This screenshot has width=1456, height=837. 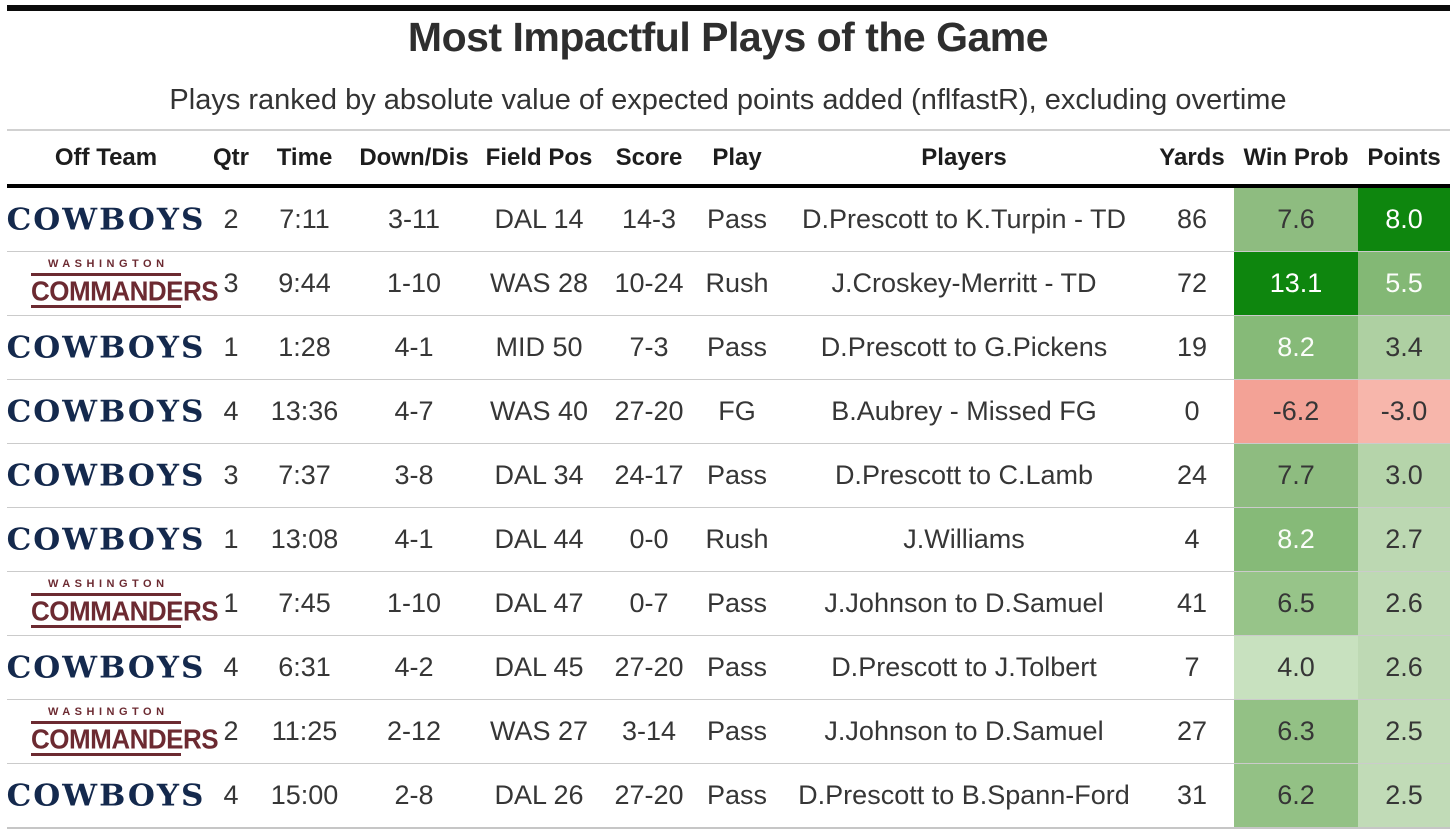 What do you see at coordinates (414, 283) in the screenshot?
I see `cell-down_dis: 1-10` at bounding box center [414, 283].